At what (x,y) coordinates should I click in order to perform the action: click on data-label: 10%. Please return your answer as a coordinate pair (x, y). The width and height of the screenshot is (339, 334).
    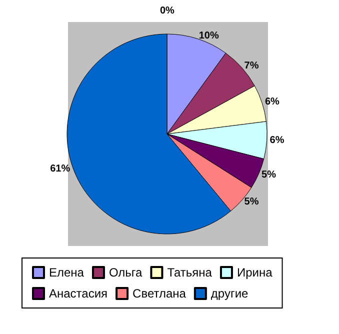
    Looking at the image, I should click on (208, 36).